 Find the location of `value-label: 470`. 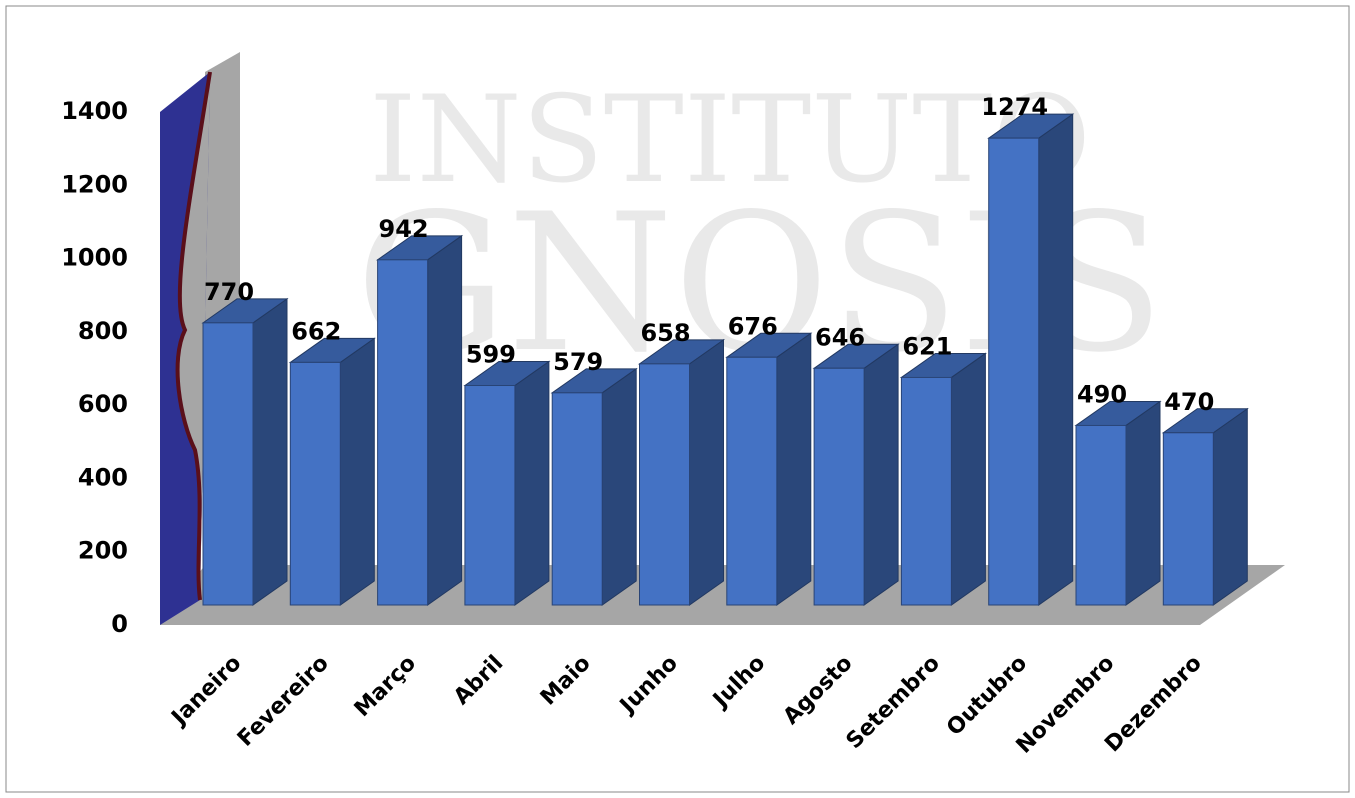

value-label: 470 is located at coordinates (1189, 402).